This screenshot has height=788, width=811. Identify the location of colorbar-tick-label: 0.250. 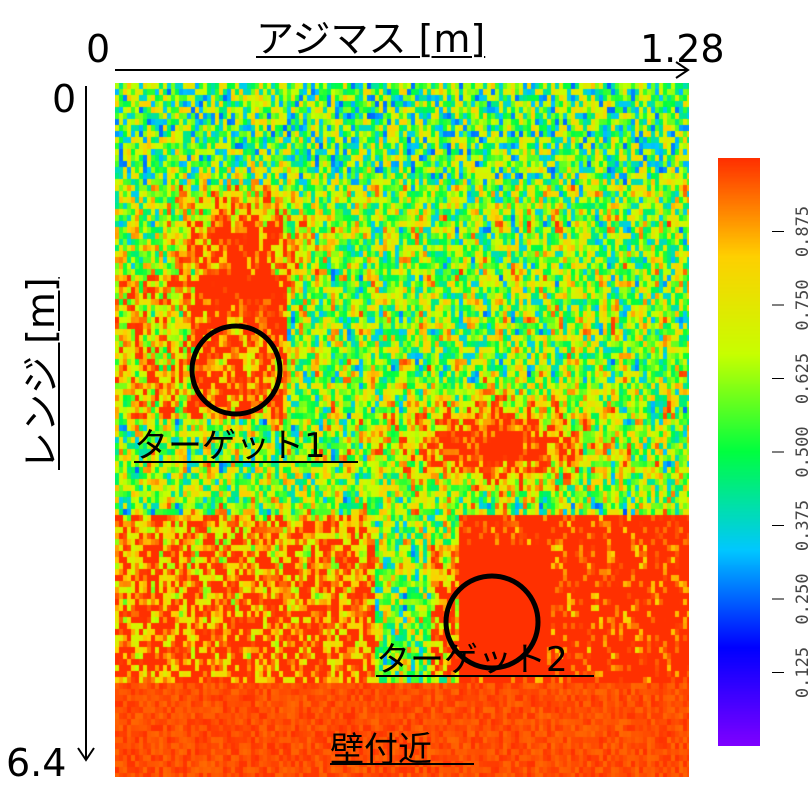
(802, 598).